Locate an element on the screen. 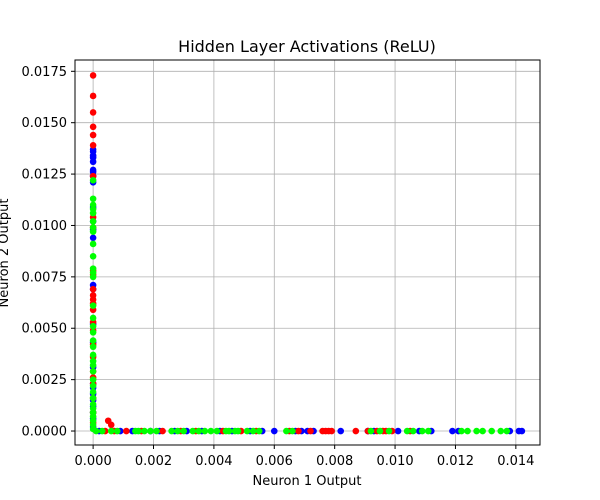 Image resolution: width=600 pixels, height=500 pixels. chart-title: Hidden Layer Activations (ReLU) is located at coordinates (307, 46).